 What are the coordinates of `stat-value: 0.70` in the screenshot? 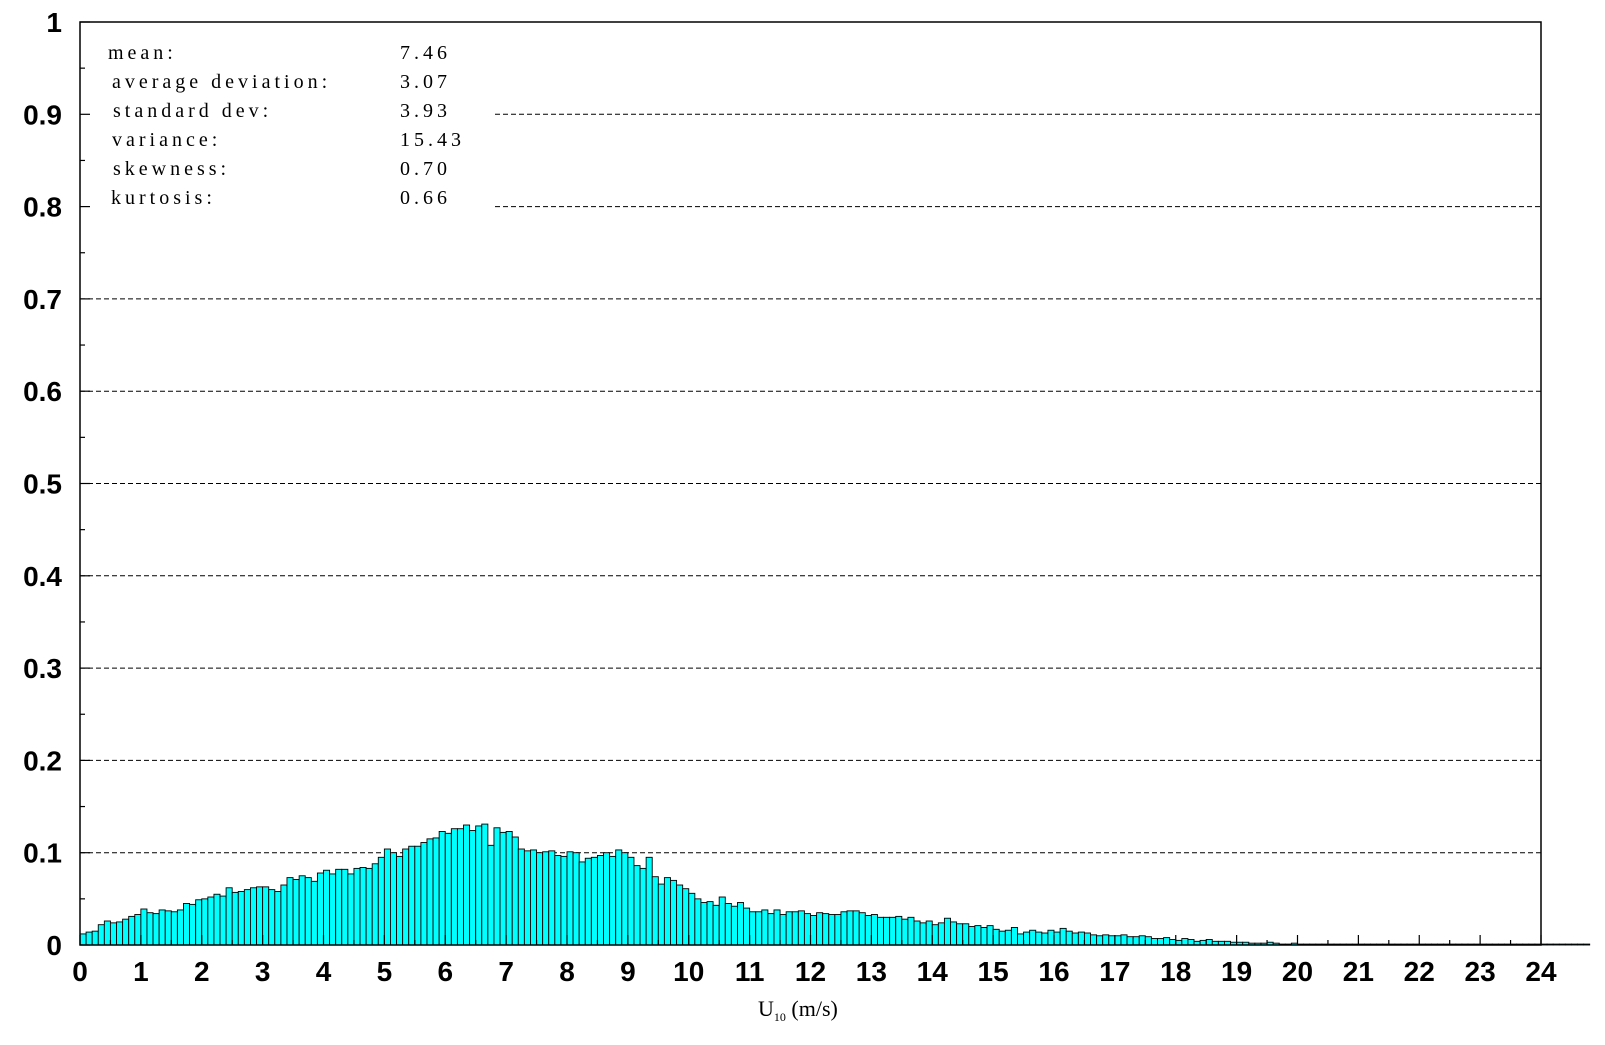 It's located at (425, 169).